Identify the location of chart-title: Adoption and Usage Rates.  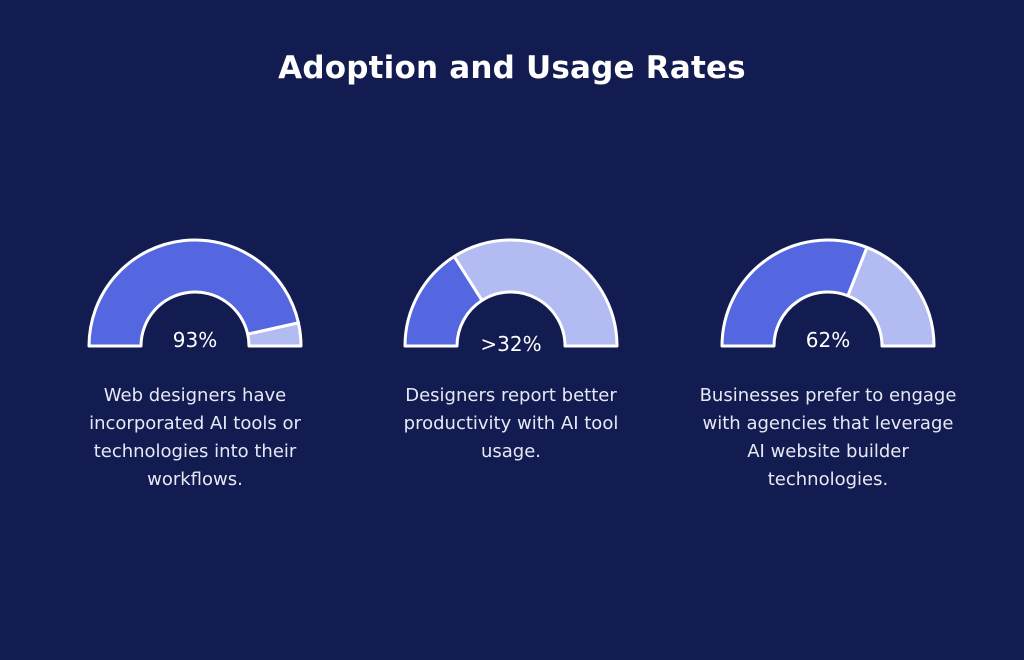
(512, 68).